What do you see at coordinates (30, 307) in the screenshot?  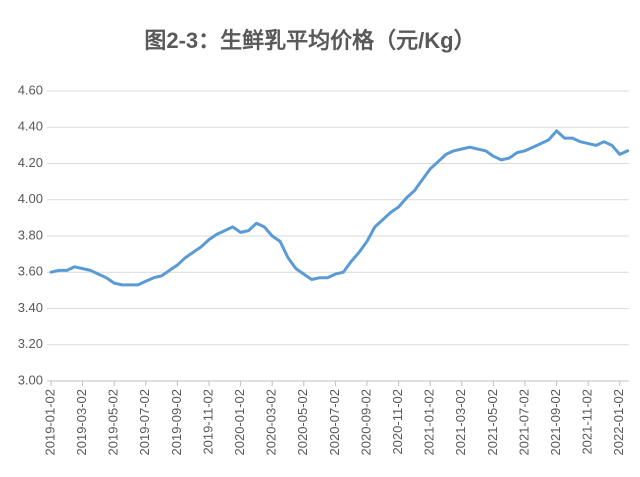 I see `y-tick-label: 3.40` at bounding box center [30, 307].